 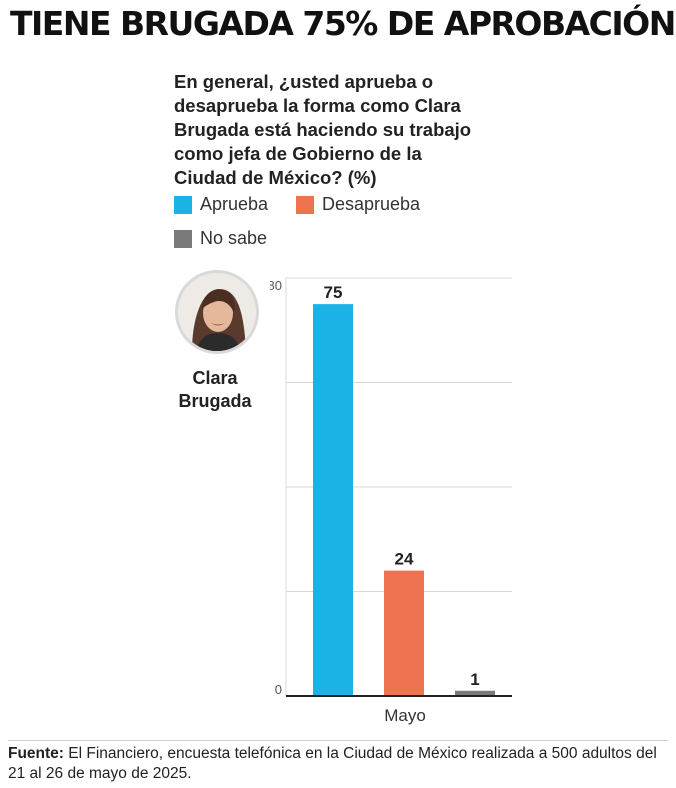 I want to click on legend-swatch-desaprueba, so click(x=305, y=204).